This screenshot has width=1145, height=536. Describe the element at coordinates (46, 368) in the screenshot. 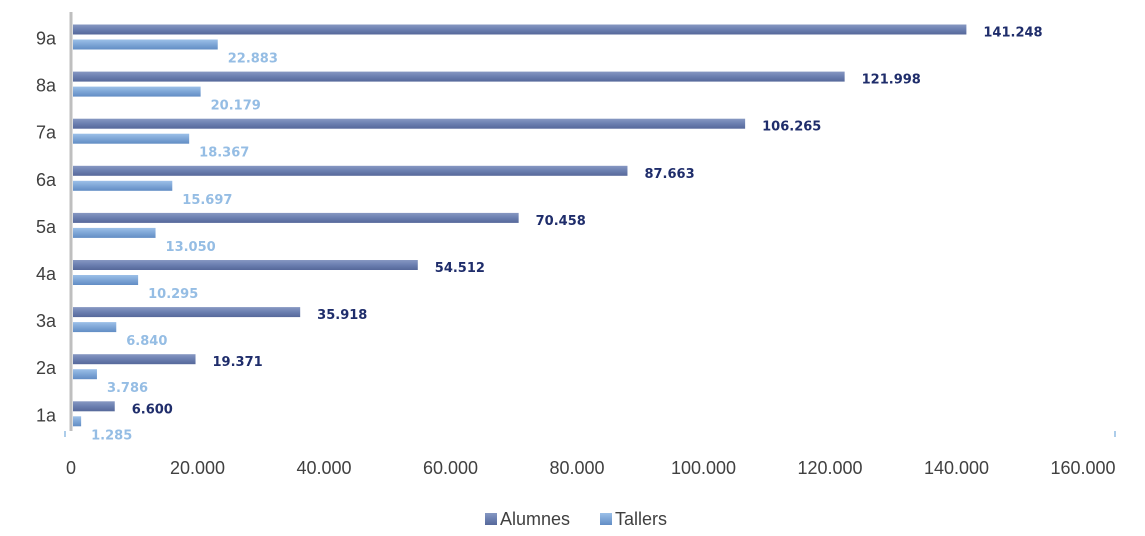

I see `y-tick-label: 2a` at that location.